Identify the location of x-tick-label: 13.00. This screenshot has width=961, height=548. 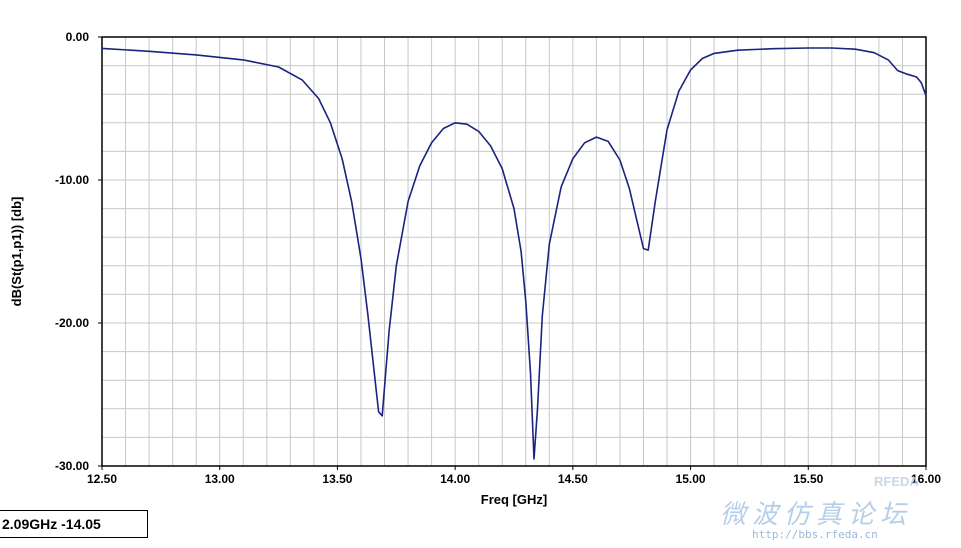
(220, 479).